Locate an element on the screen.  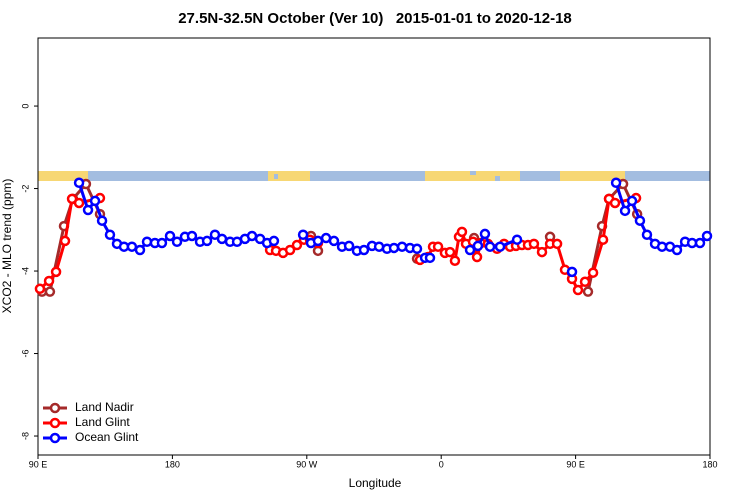
y-tick-label: -6 is located at coordinates (25, 354).